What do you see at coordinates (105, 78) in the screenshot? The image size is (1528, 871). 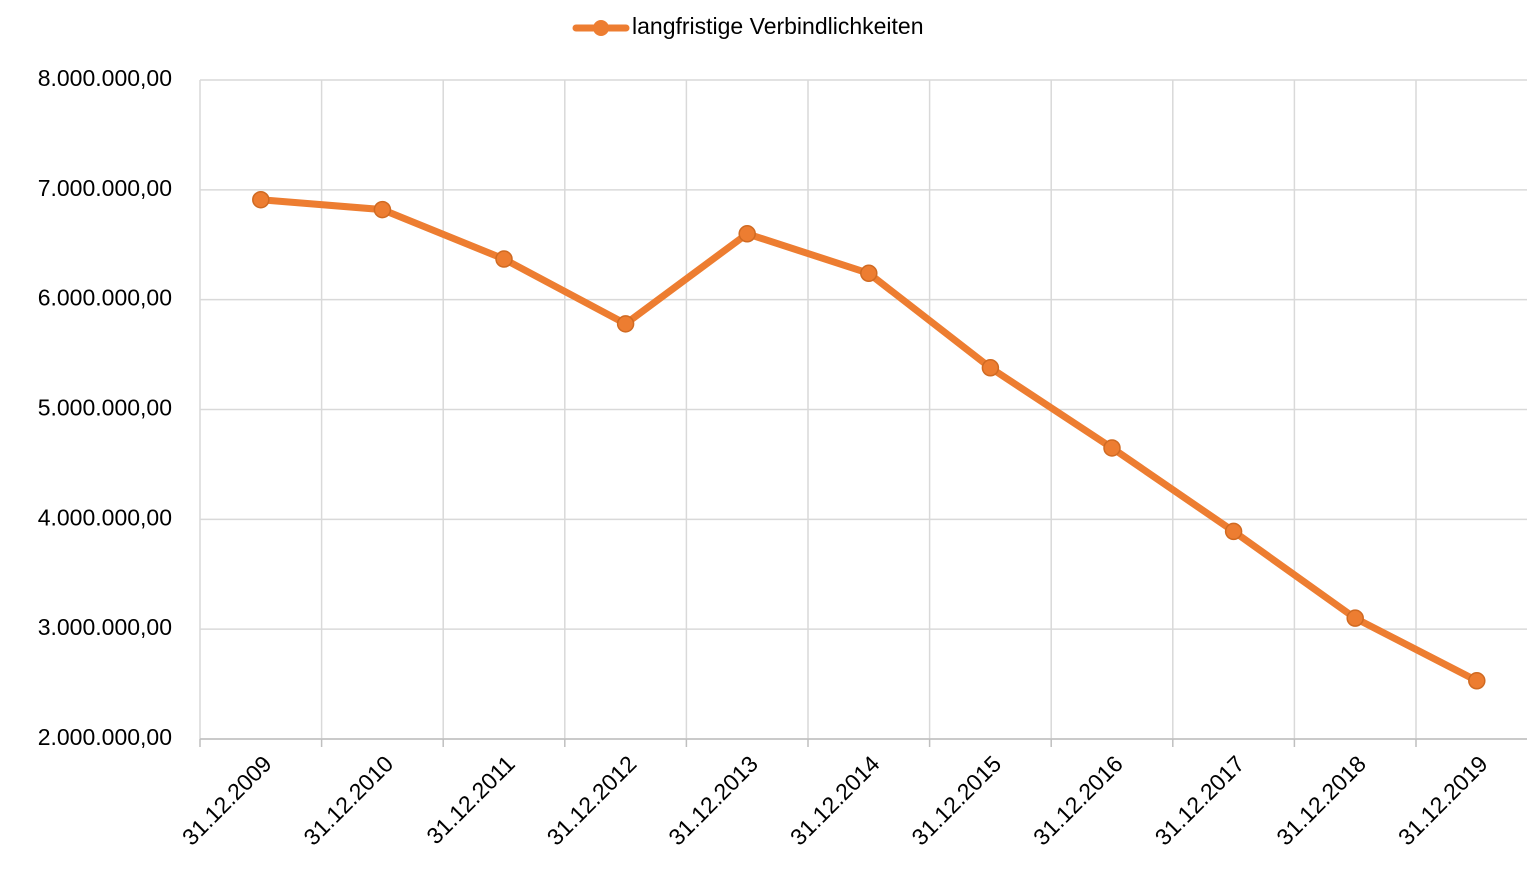 I see `y-tick-label: 8.000.000,00` at bounding box center [105, 78].